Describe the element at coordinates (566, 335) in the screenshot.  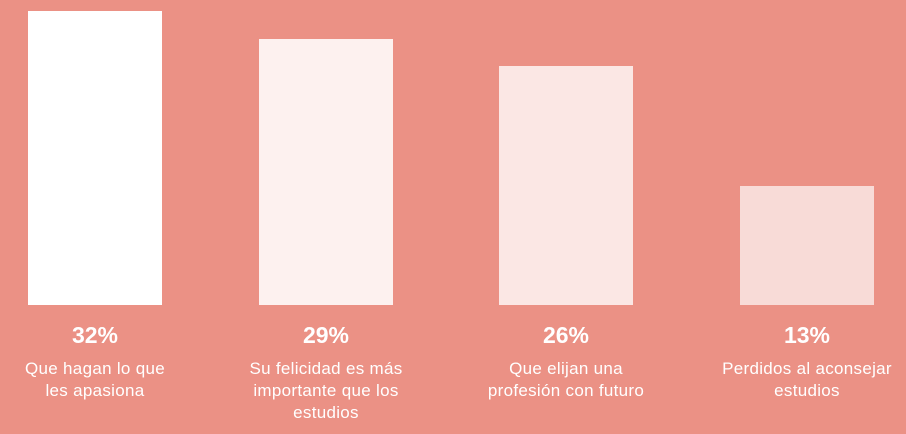
I see `value-label: 26%` at that location.